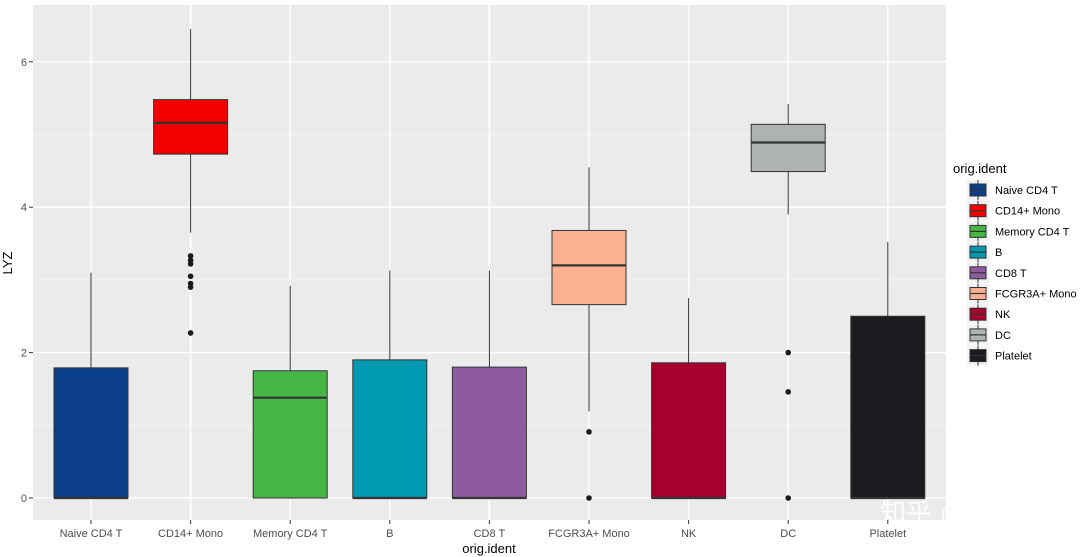 The width and height of the screenshot is (1080, 557). Describe the element at coordinates (989, 314) in the screenshot. I see `legend-item: NK` at that location.